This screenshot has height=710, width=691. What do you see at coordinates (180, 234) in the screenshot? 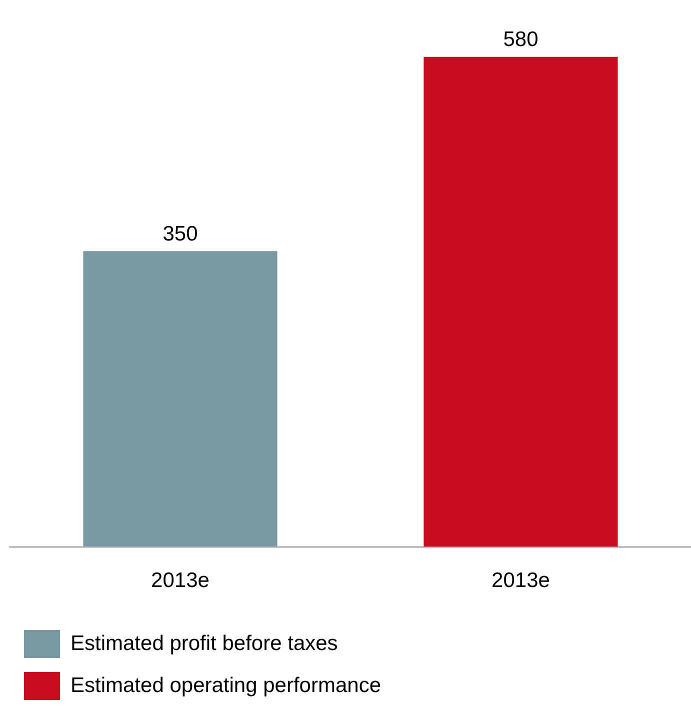
I see `data-label: 350` at bounding box center [180, 234].